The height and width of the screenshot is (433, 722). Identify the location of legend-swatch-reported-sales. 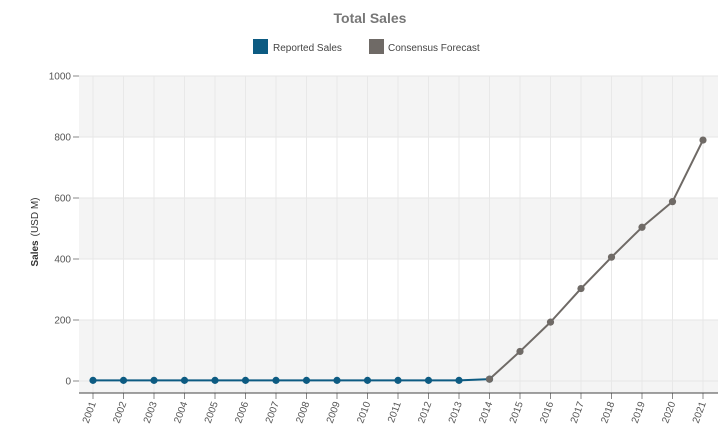
(260, 46).